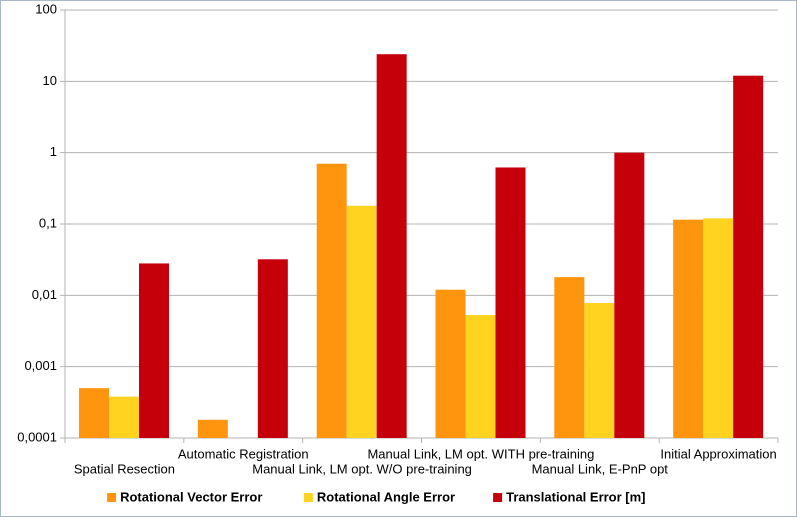 The image size is (797, 527). Describe the element at coordinates (575, 496) in the screenshot. I see `legend-text: Translational Error [m]` at that location.